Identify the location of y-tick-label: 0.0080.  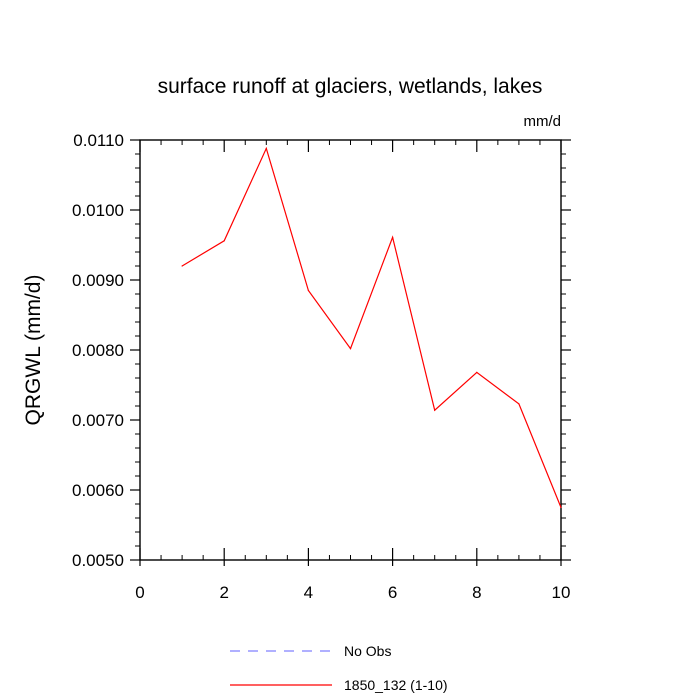
(98, 350).